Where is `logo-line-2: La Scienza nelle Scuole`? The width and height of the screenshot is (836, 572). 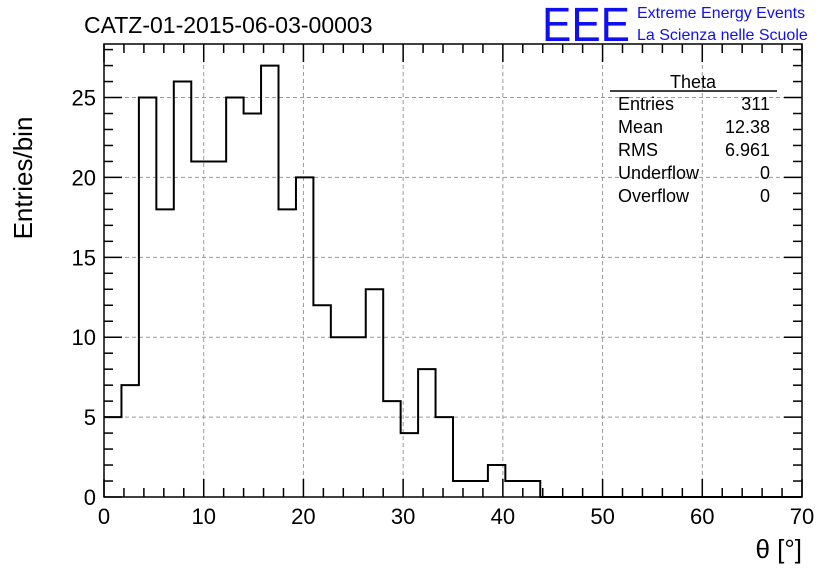 logo-line-2: La Scienza nelle Scuole is located at coordinates (722, 35).